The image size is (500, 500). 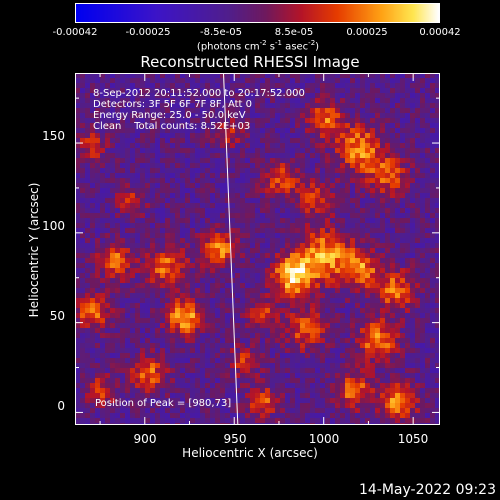 I want to click on solar-limb-line, so click(x=231, y=249).